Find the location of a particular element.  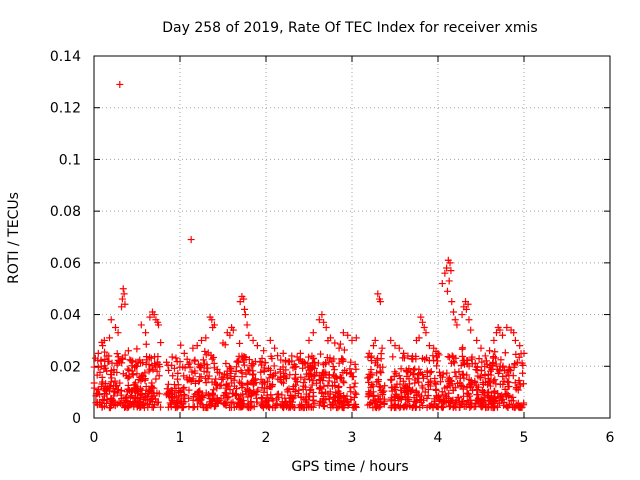

y-tick-label: 0.02 is located at coordinates (65, 367).